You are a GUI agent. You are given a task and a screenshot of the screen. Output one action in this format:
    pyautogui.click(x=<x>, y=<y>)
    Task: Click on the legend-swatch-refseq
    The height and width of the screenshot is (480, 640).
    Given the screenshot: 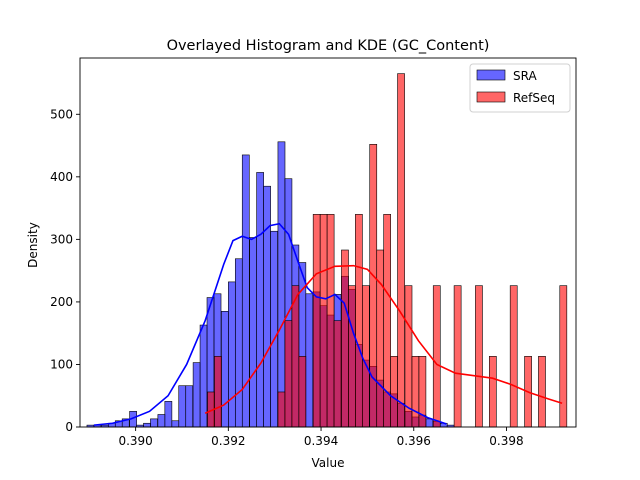 What is the action you would take?
    pyautogui.click(x=491, y=97)
    